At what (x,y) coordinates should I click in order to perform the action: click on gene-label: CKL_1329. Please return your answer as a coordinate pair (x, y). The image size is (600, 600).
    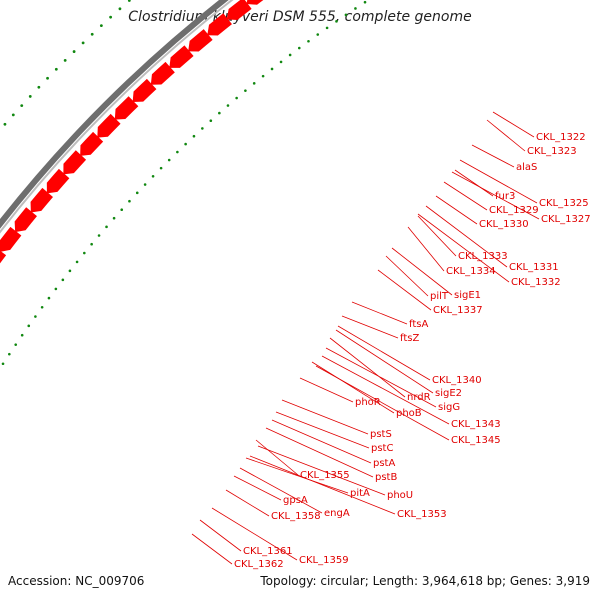
    Looking at the image, I should click on (514, 210).